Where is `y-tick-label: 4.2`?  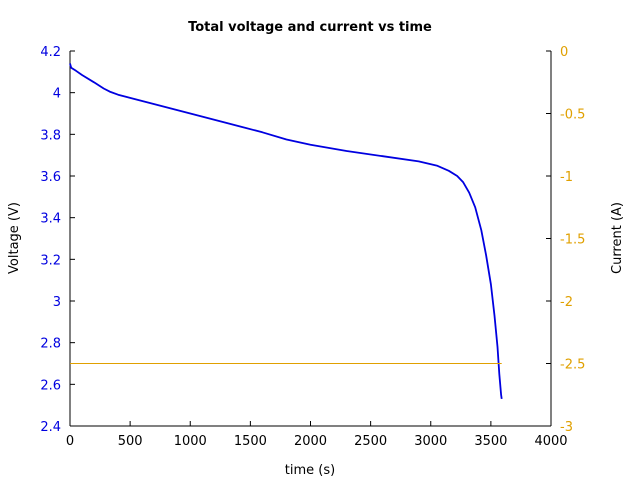
y-tick-label: 4.2 is located at coordinates (50, 52).